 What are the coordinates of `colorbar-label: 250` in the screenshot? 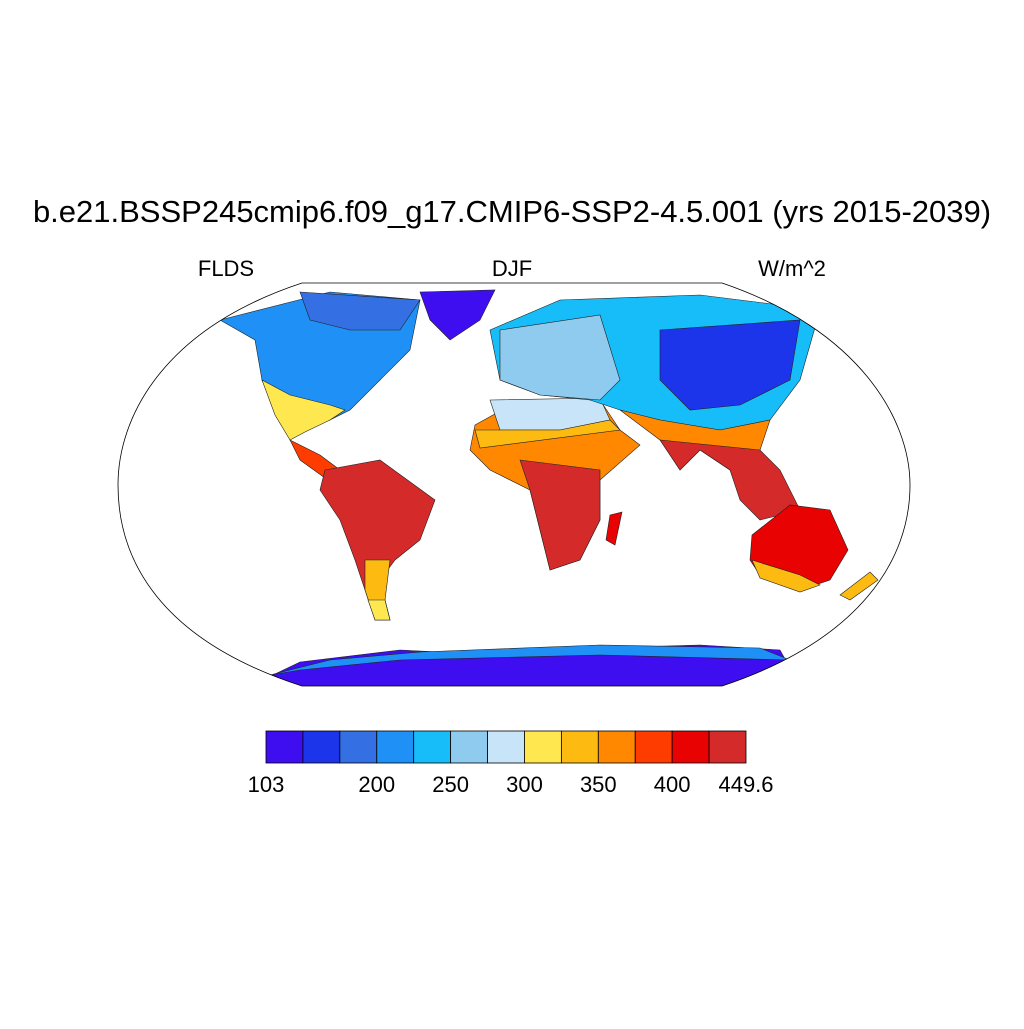 It's located at (450, 784).